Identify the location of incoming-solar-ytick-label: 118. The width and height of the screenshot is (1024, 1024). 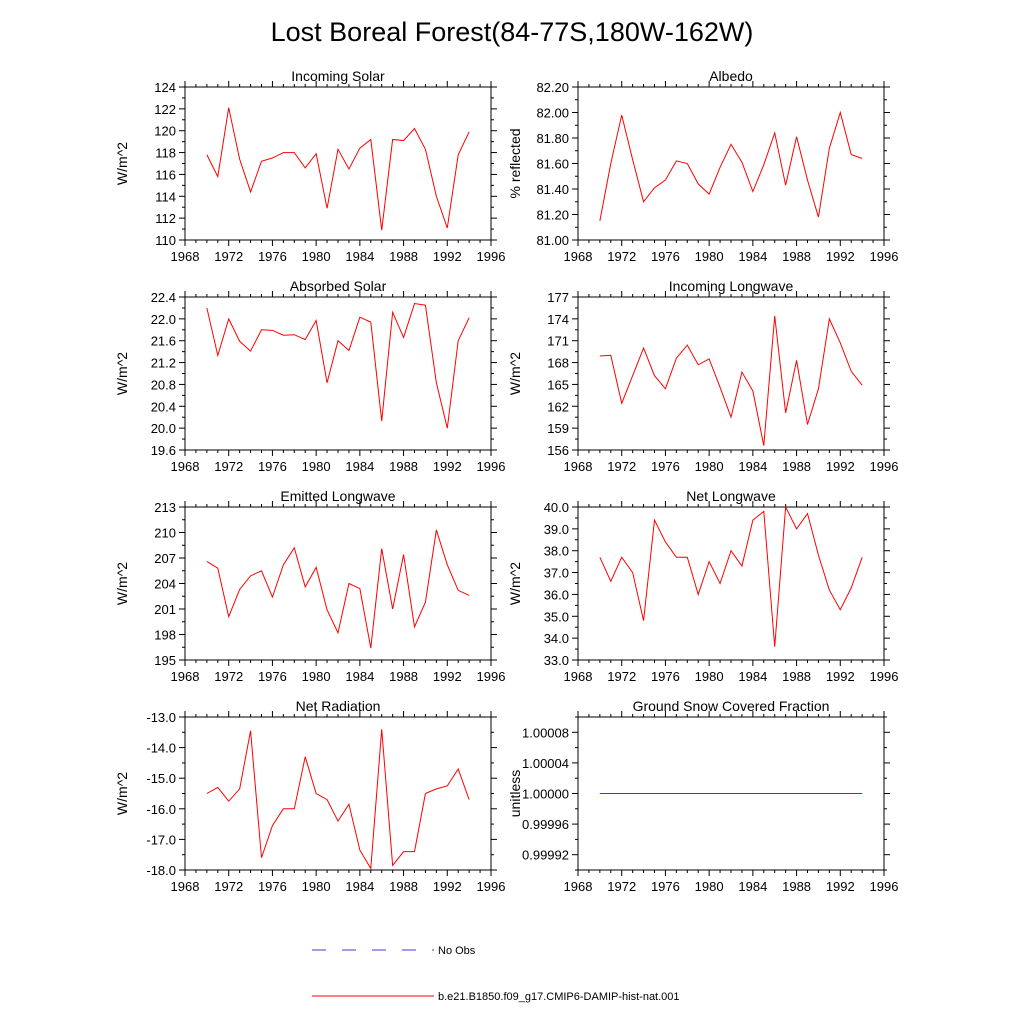
(165, 153).